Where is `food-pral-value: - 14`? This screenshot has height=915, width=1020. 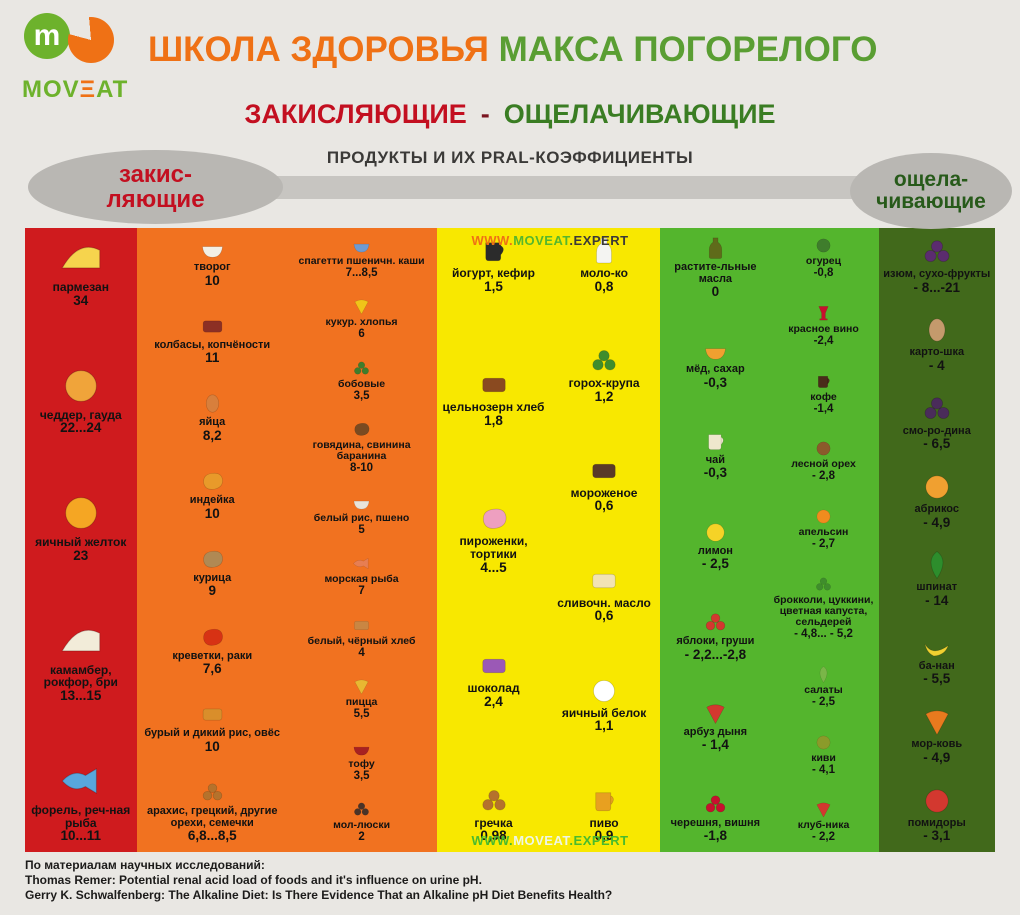
food-pral-value: - 14 is located at coordinates (937, 600).